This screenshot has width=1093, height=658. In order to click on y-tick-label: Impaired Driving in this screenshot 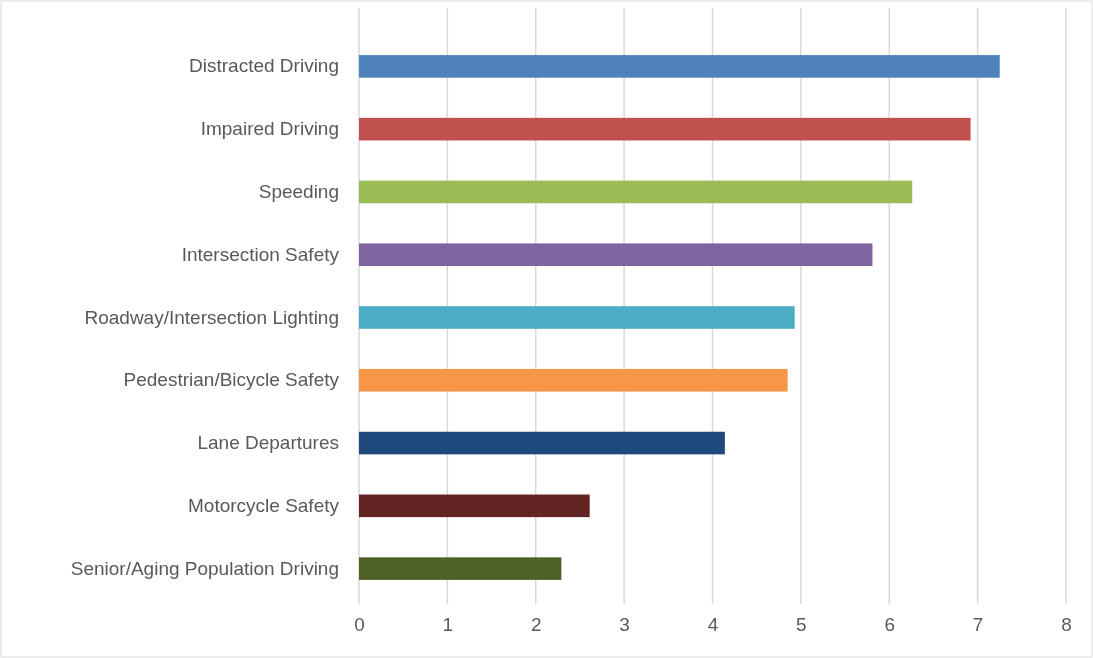, I will do `click(269, 129)`.